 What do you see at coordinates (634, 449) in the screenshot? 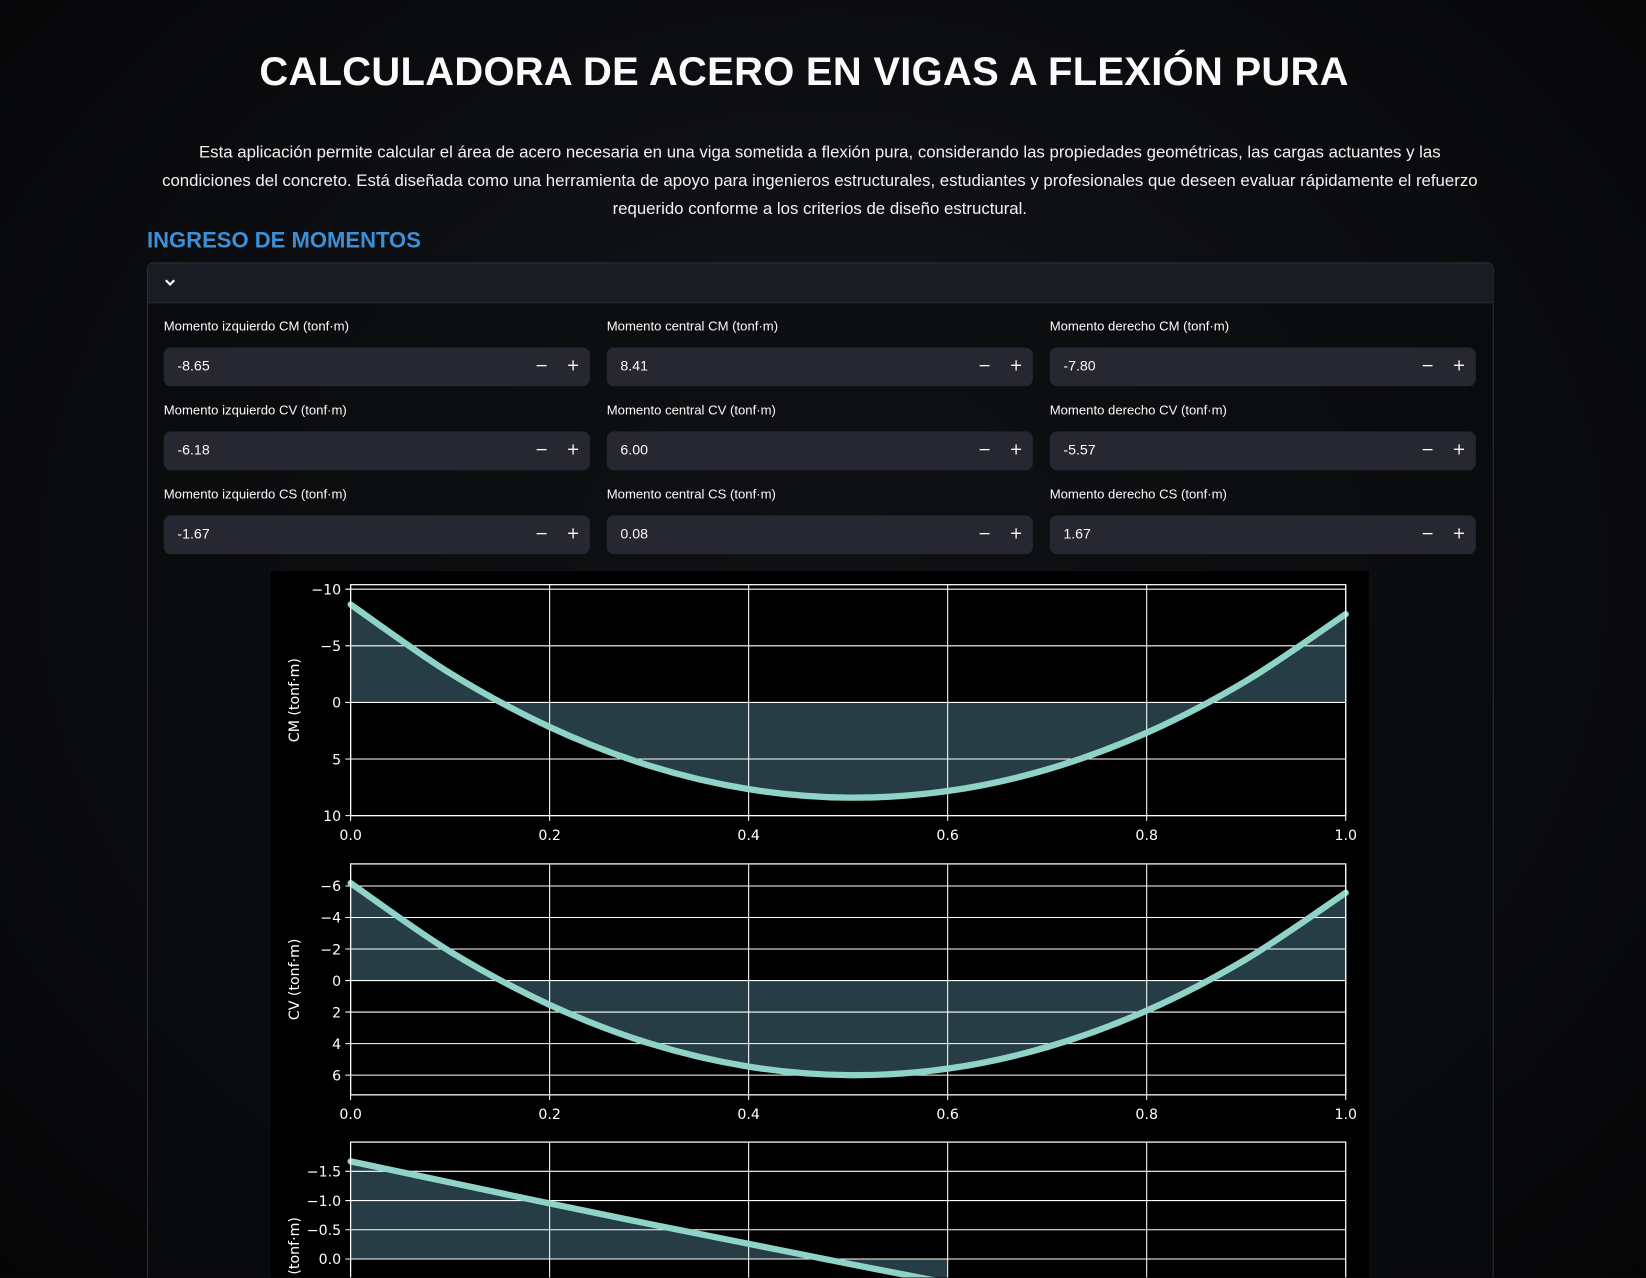
I see `input-value: 6.00` at bounding box center [634, 449].